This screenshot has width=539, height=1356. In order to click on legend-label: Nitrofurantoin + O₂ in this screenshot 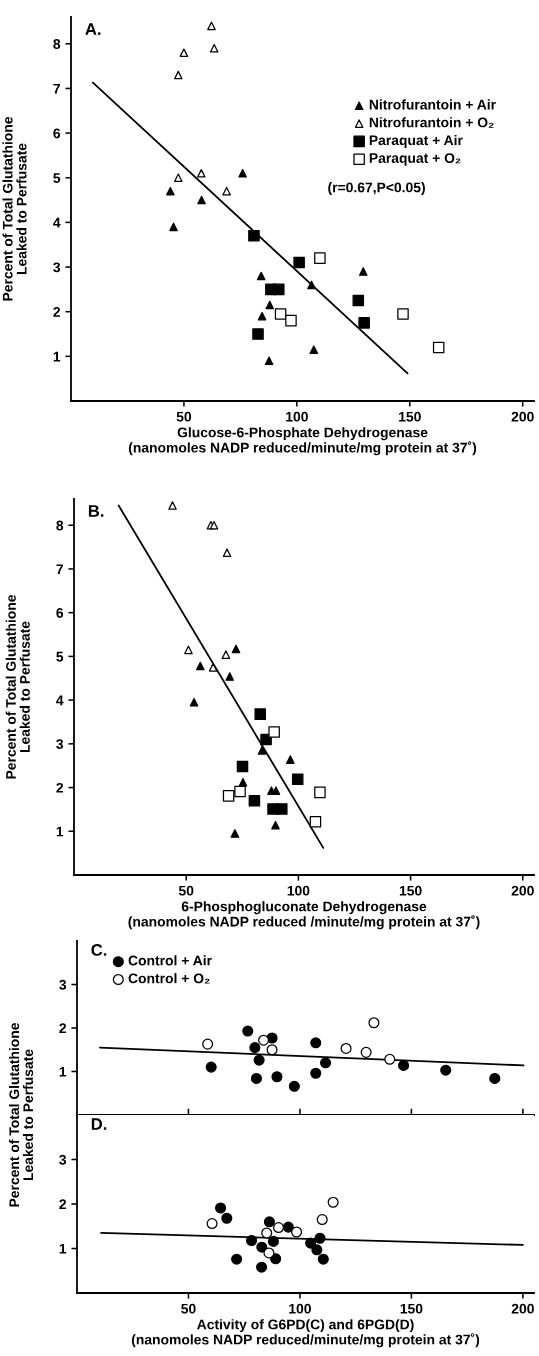, I will do `click(431, 122)`.